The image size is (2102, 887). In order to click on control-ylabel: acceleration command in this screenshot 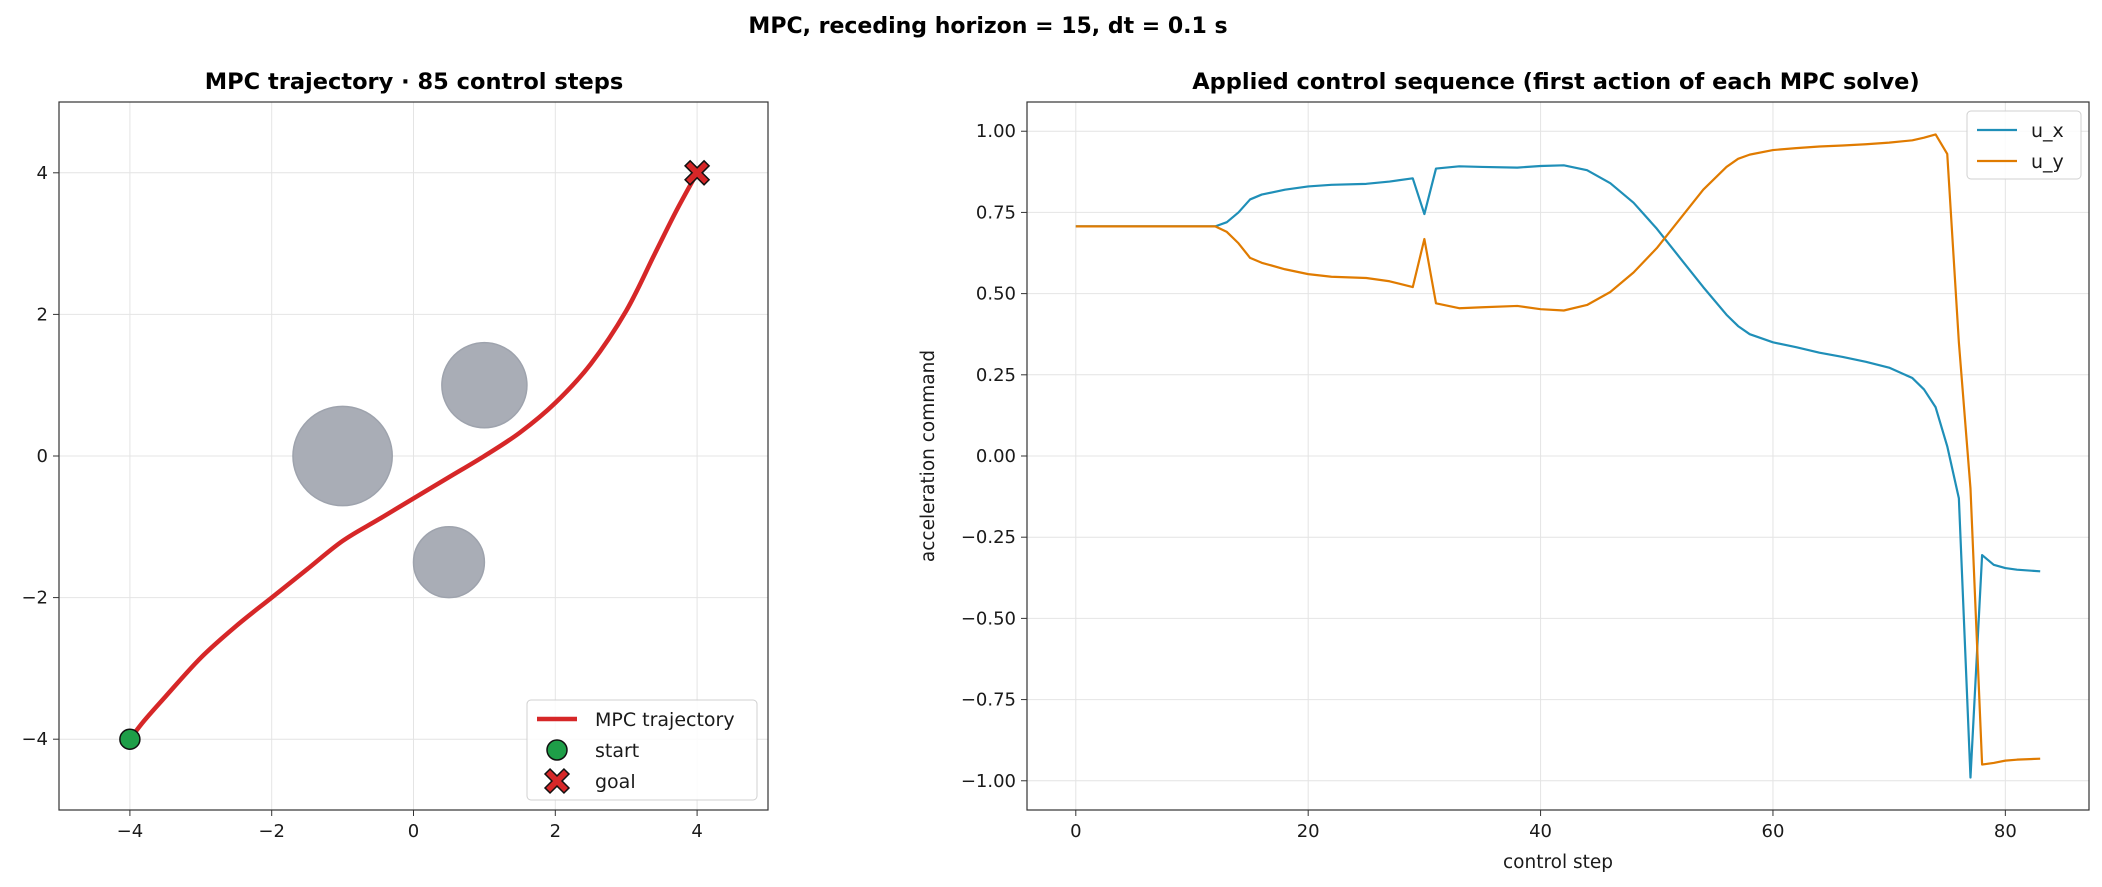, I will do `click(928, 456)`.